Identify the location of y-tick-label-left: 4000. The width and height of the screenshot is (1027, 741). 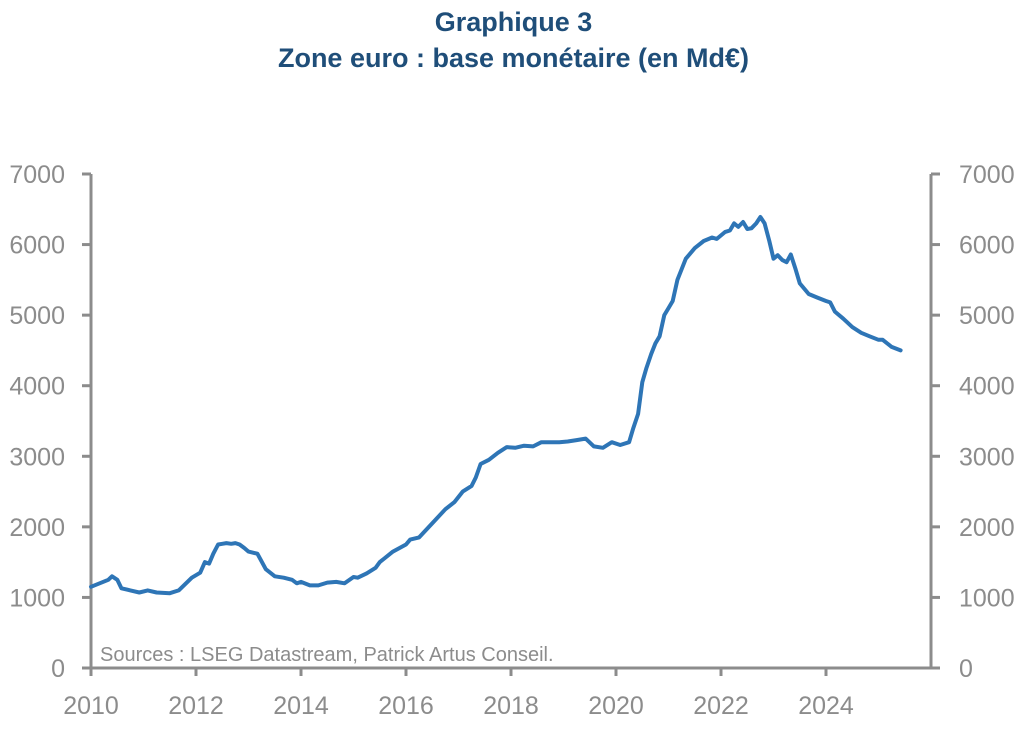
(37, 387).